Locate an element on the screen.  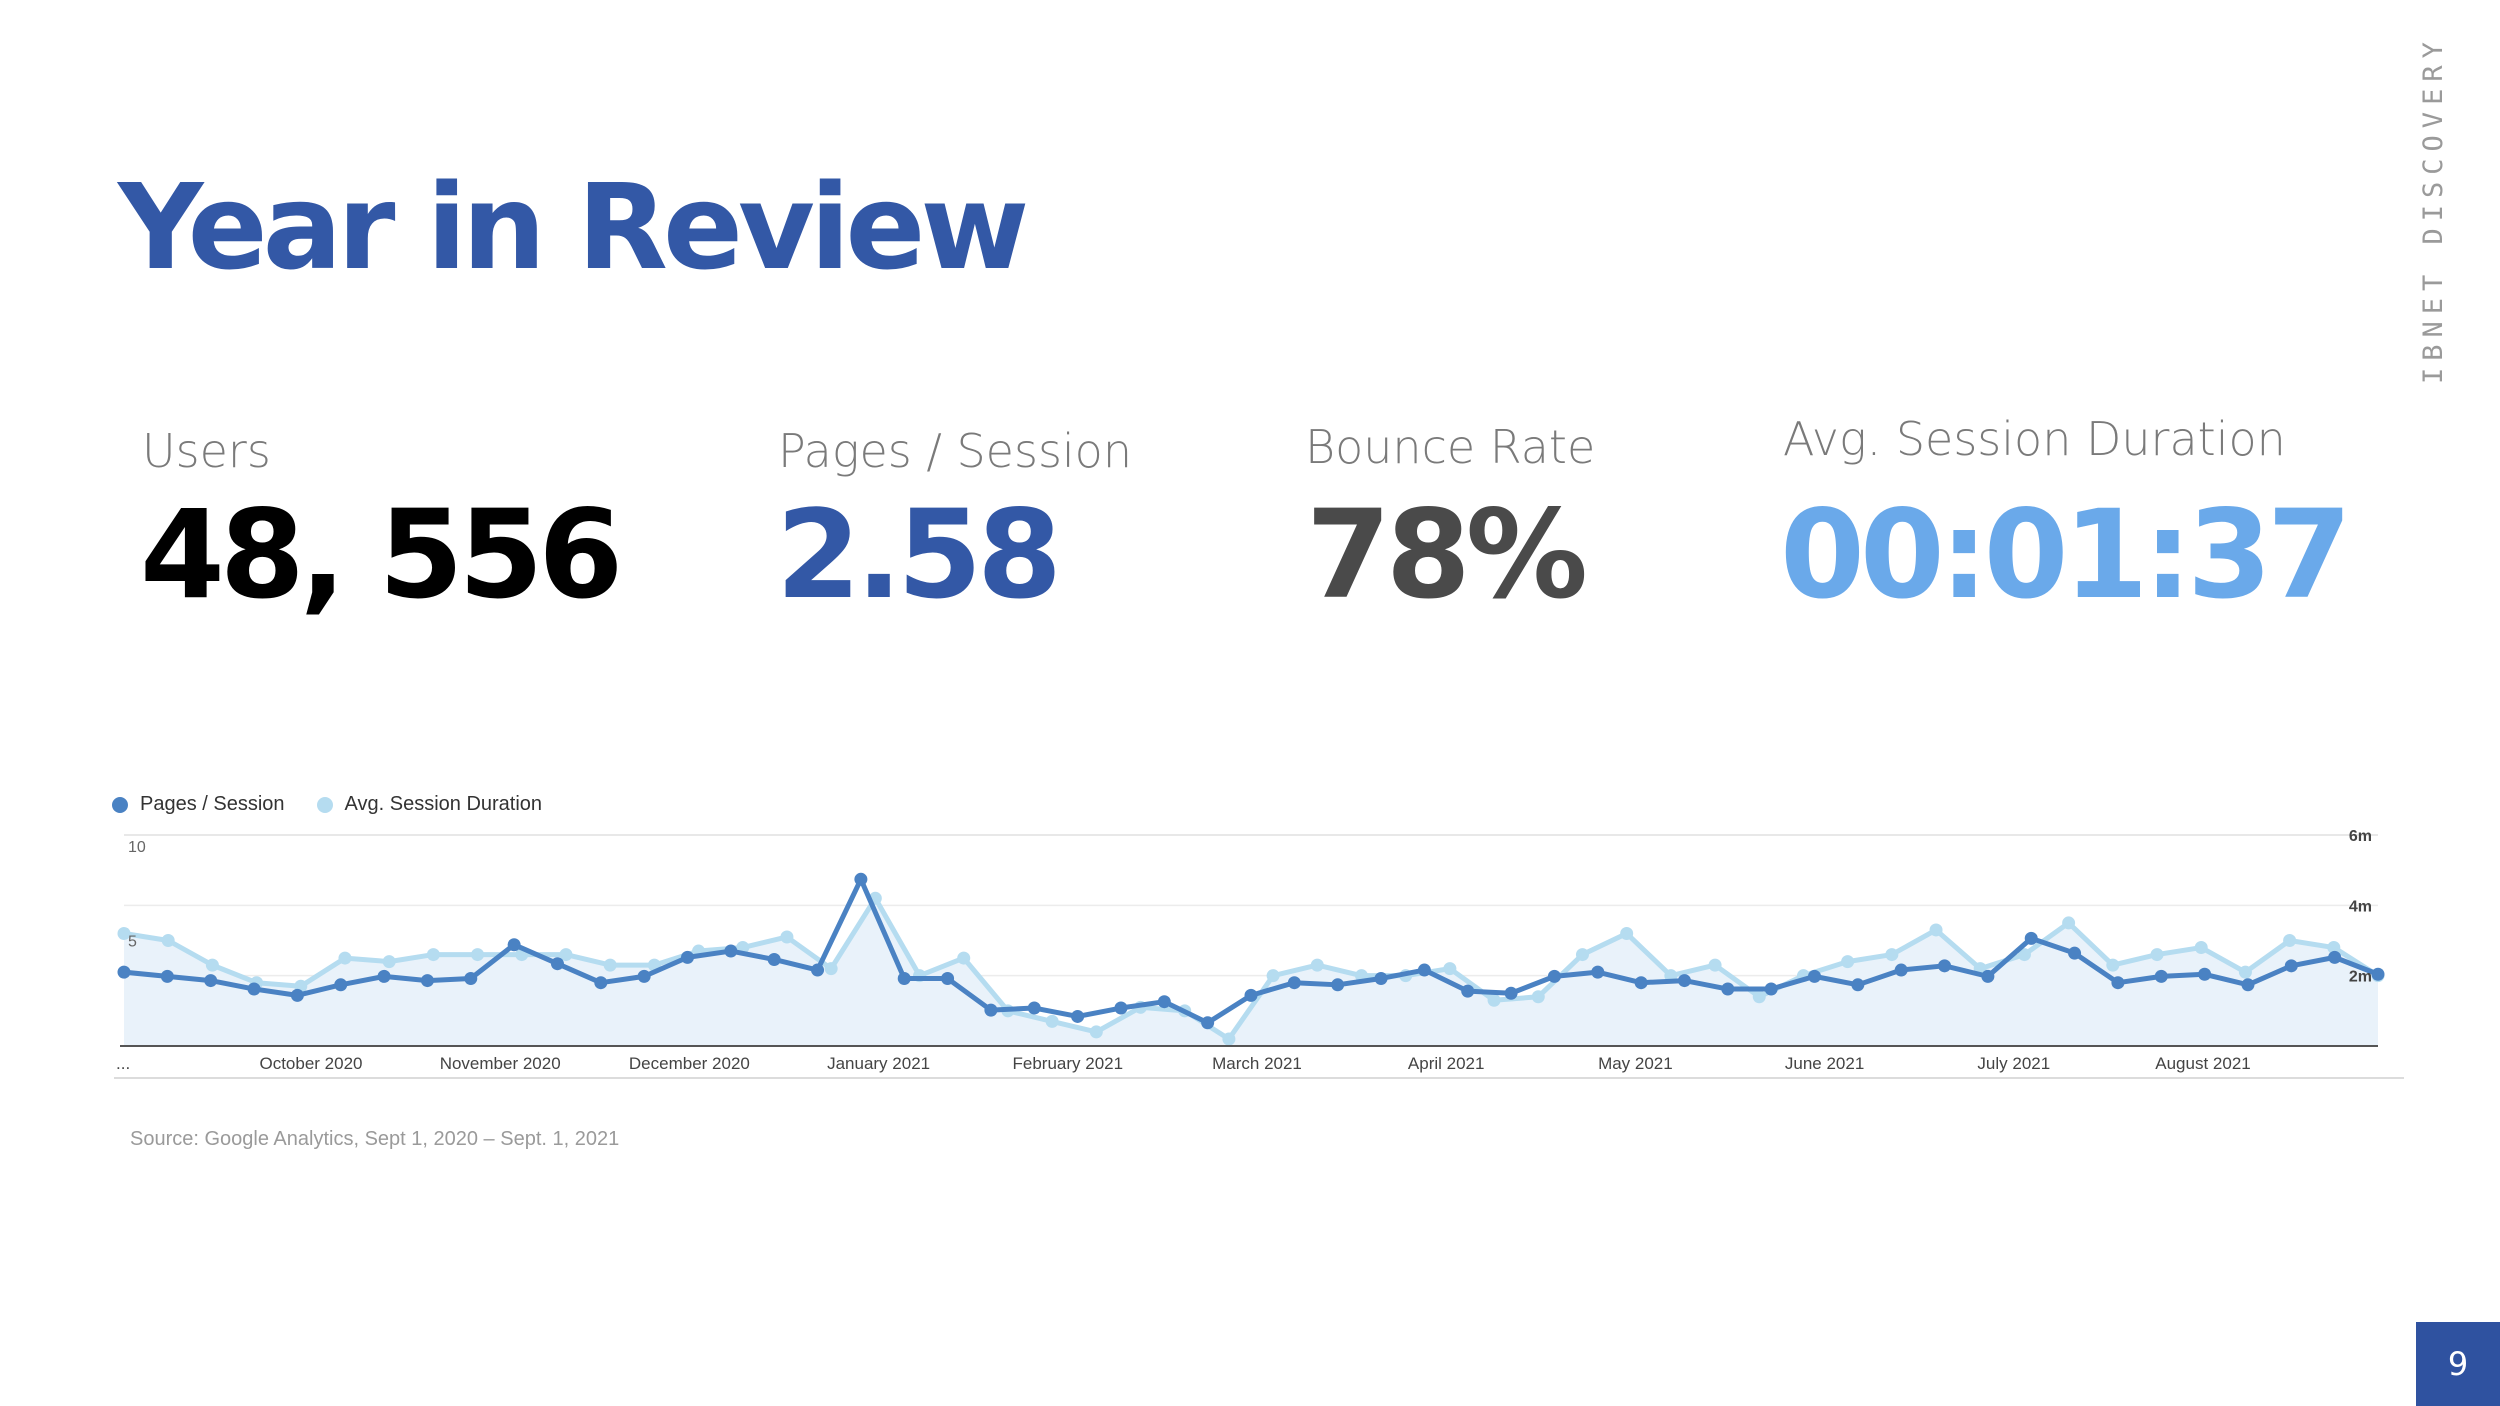
page-number: 9 is located at coordinates (2458, 1364).